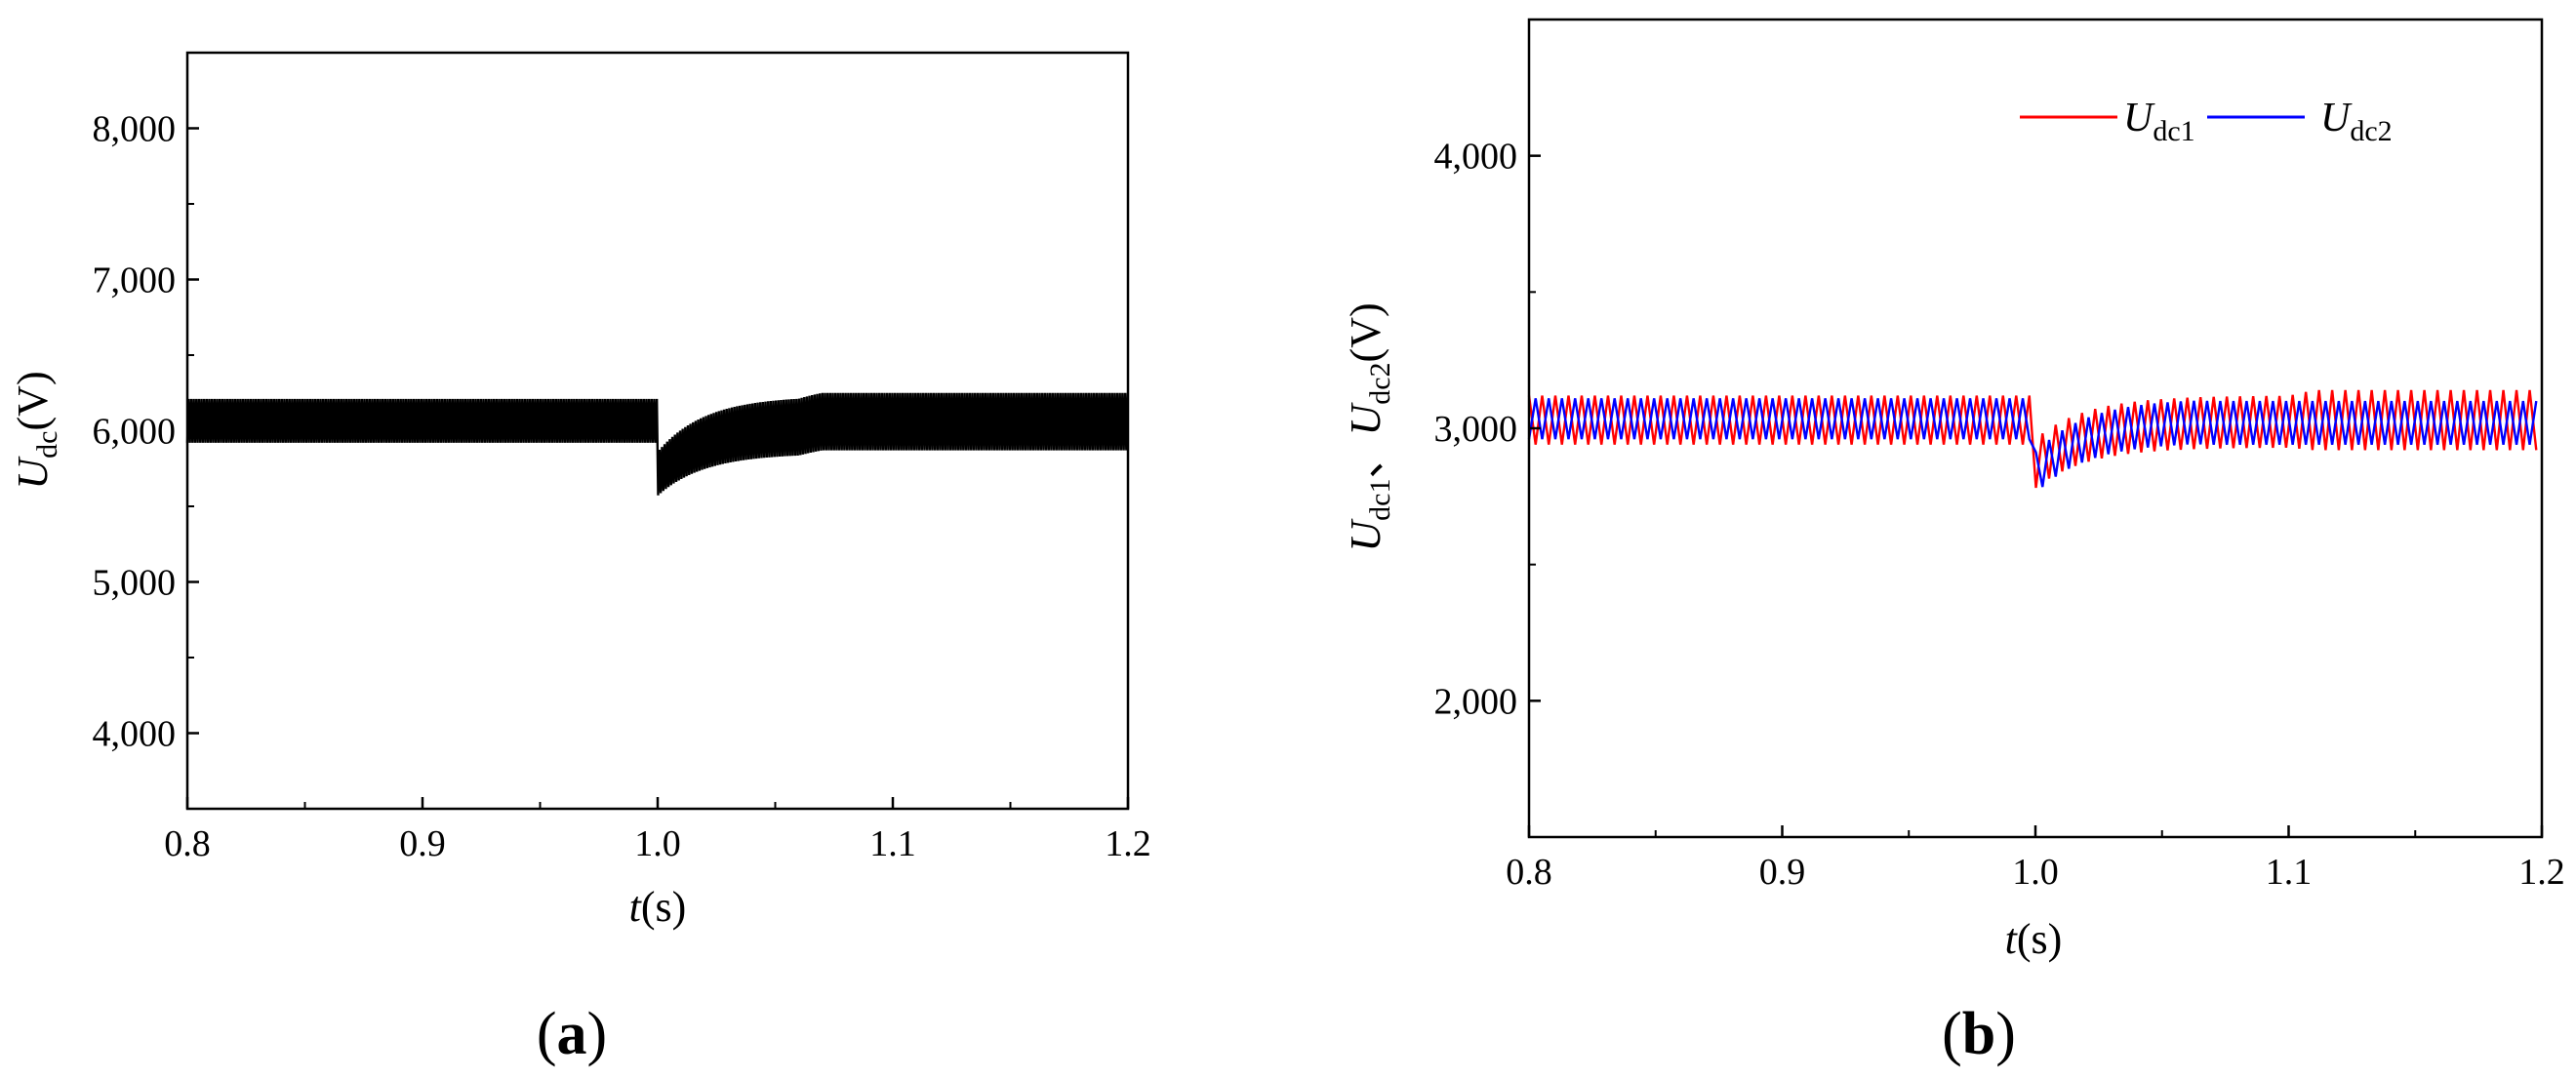  Describe the element at coordinates (572, 1034) in the screenshot. I see `panel-label-a: (a)` at that location.